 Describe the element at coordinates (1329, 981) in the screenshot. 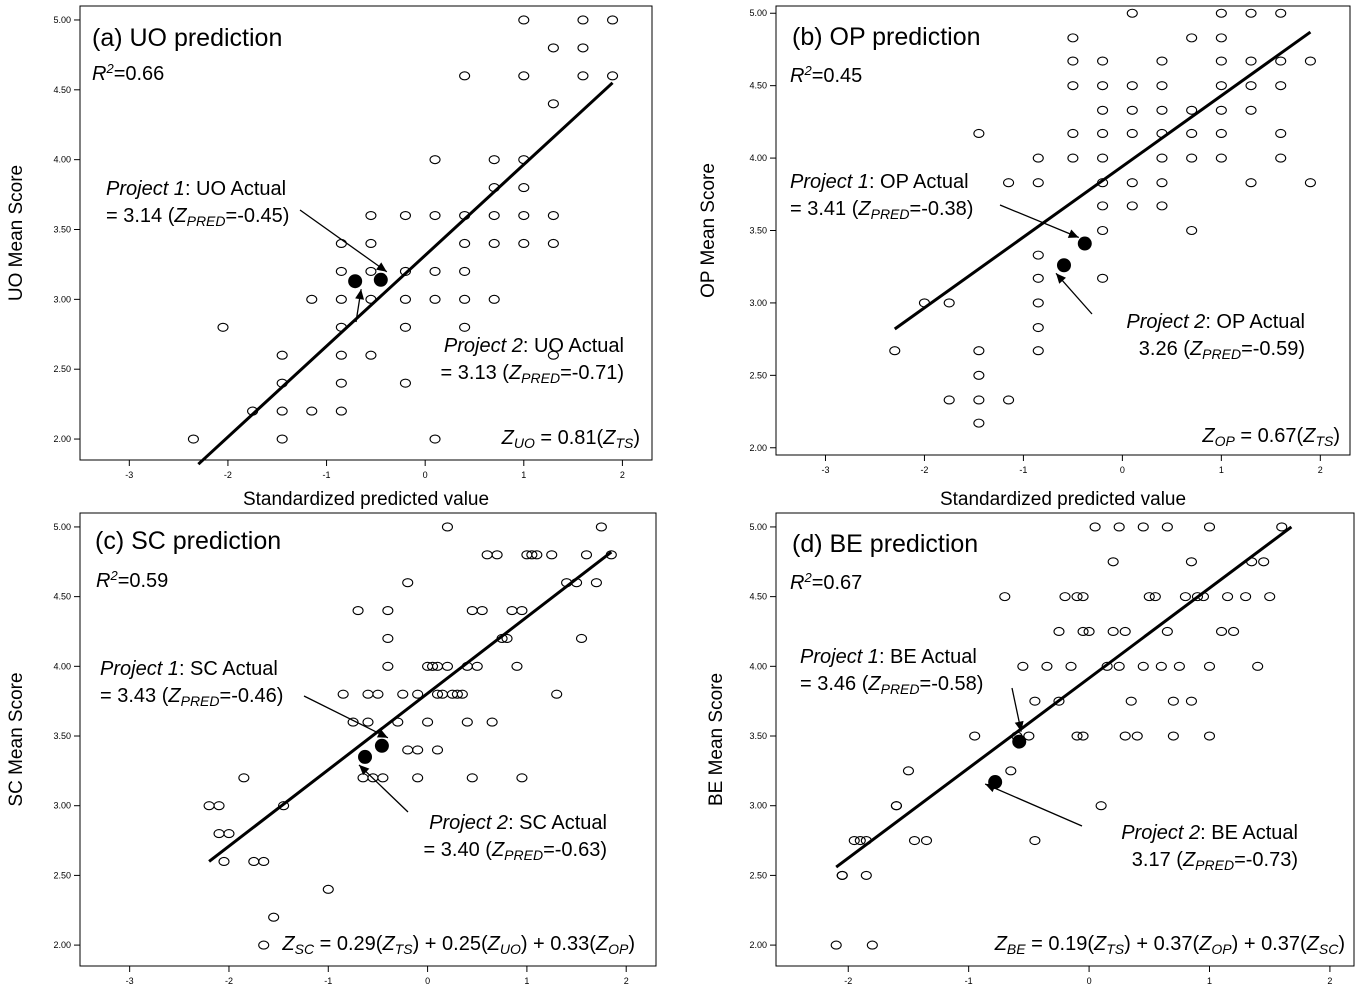

I see `x-tick-label: 2` at that location.